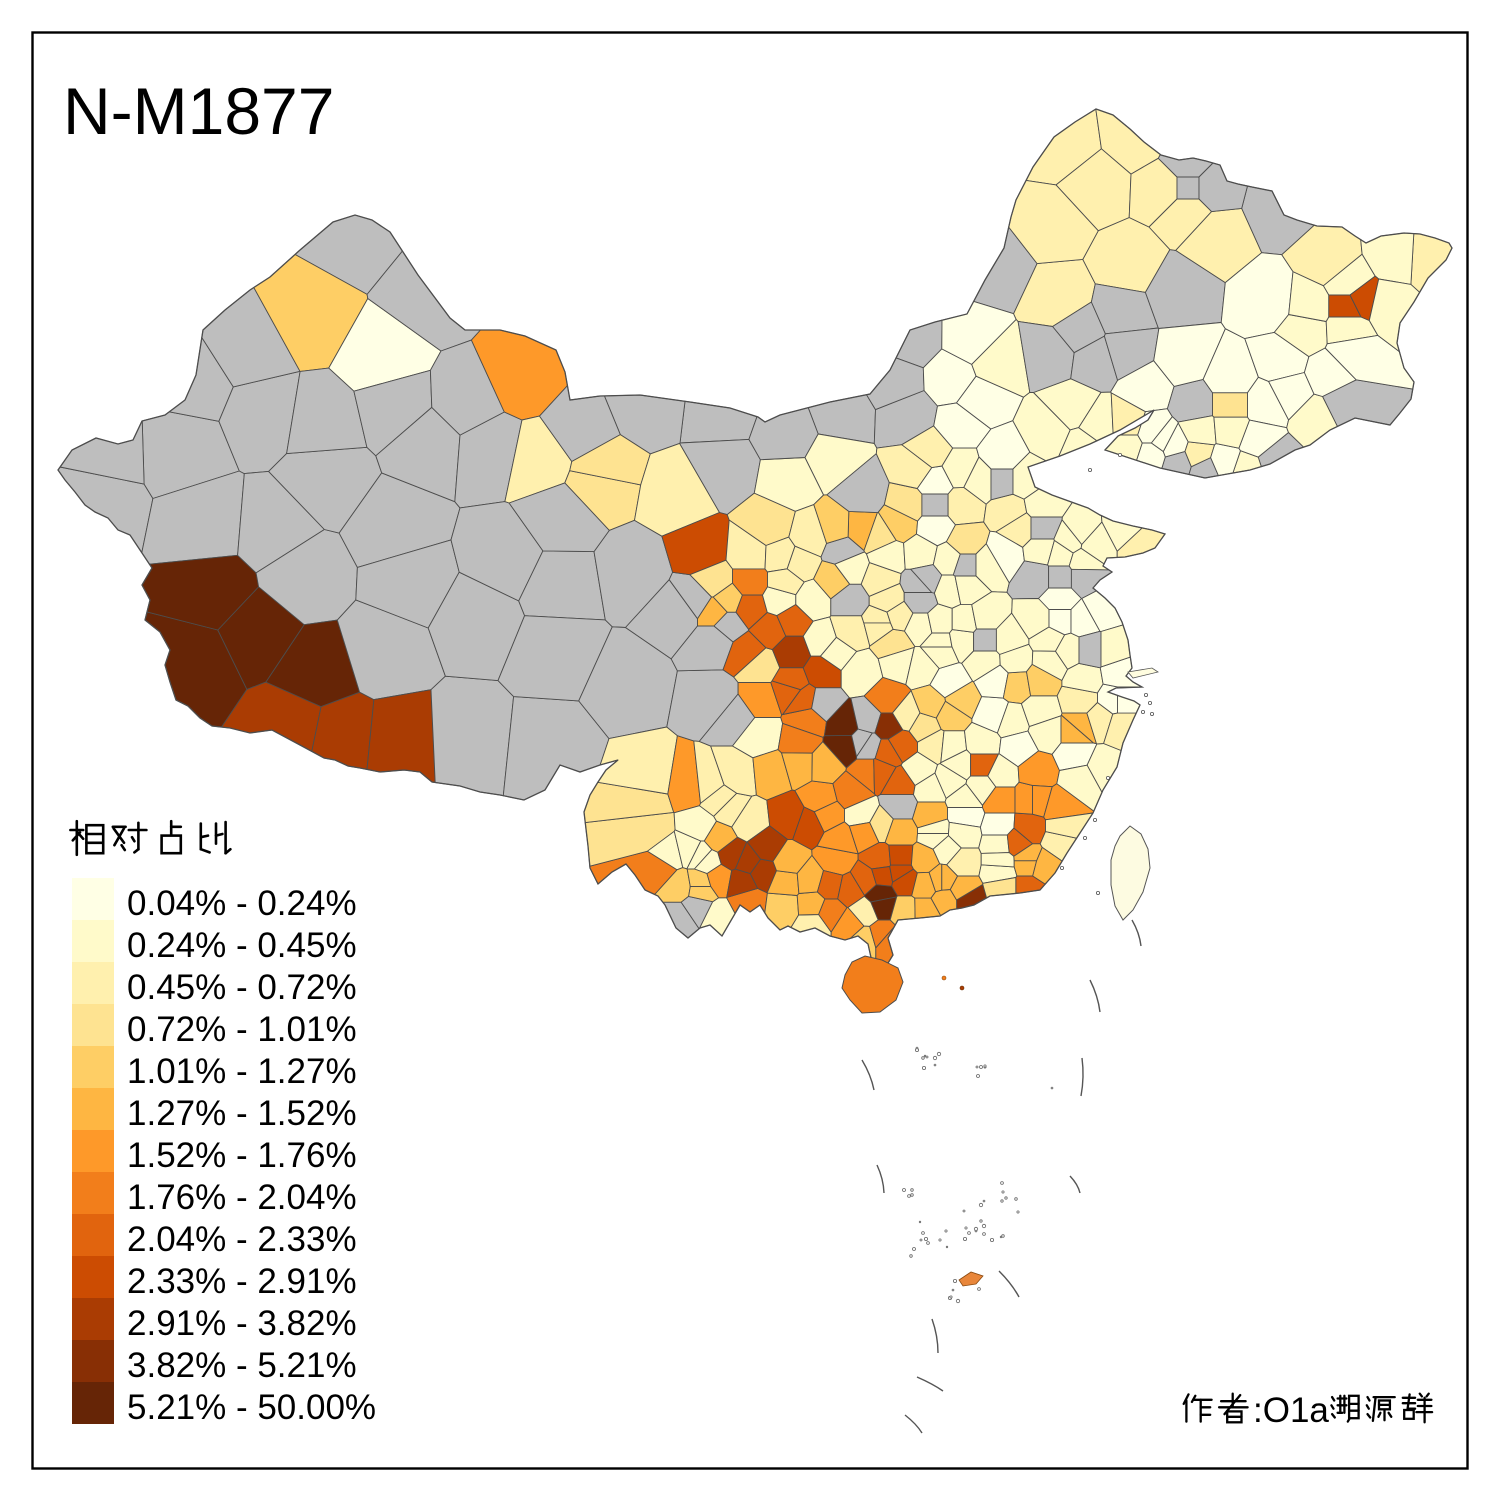 This screenshot has height=1500, width=1500. I want to click on svg-text: 0.72% - 1.01%, so click(242, 1029).